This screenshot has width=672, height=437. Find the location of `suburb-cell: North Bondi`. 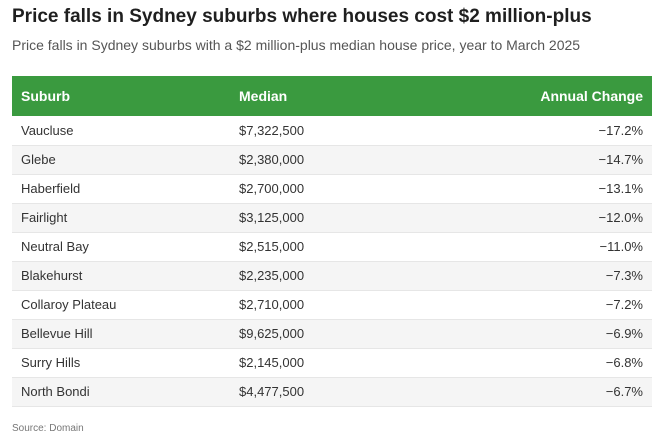

suburb-cell: North Bondi is located at coordinates (121, 392).